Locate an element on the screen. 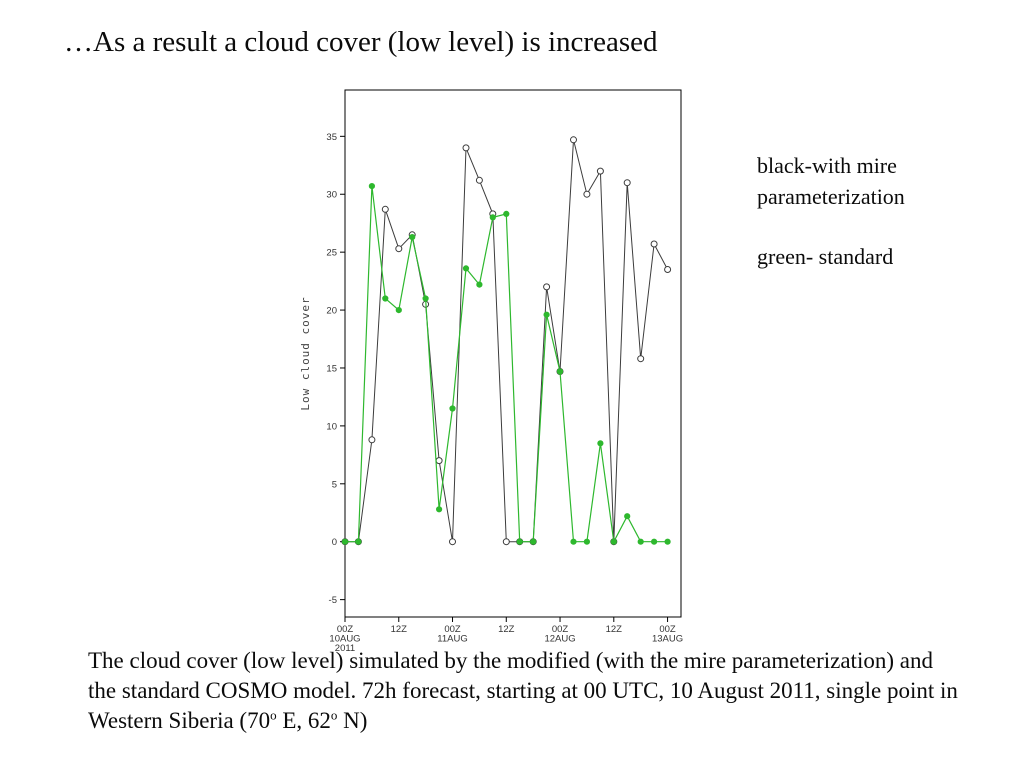 The image size is (1024, 768). x-tick-label: 10AUG is located at coordinates (344, 639).